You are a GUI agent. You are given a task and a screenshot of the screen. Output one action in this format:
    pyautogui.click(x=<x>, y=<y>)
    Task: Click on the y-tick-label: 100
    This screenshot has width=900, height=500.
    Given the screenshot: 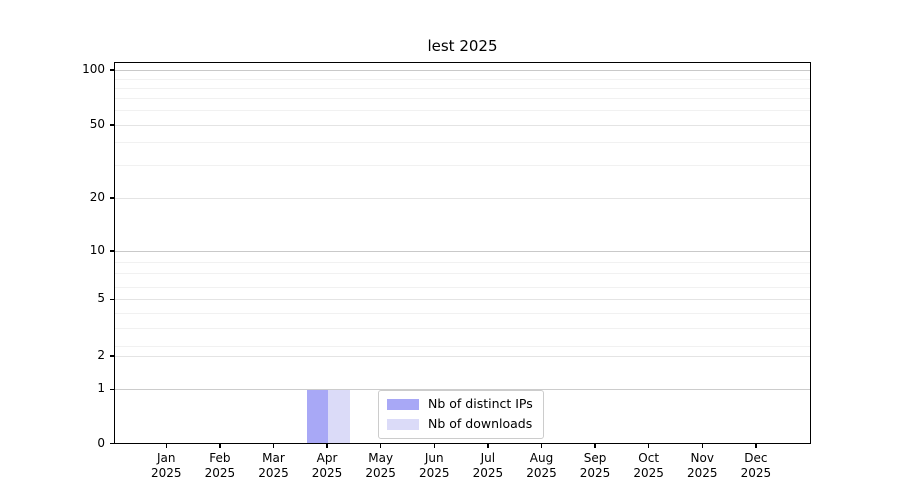 What is the action you would take?
    pyautogui.click(x=93, y=69)
    